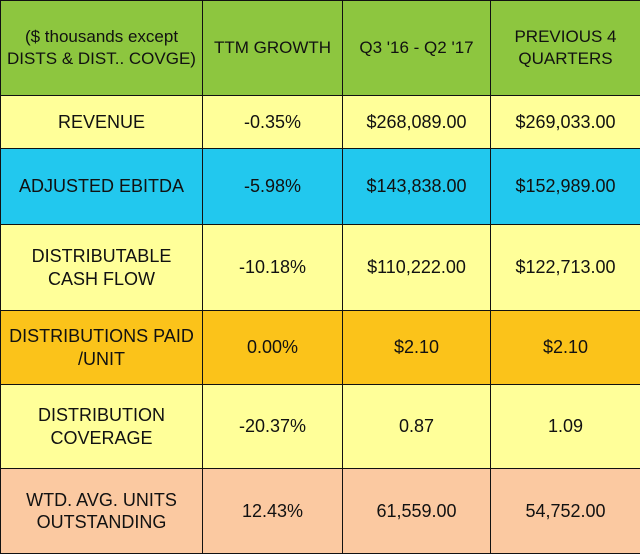 The width and height of the screenshot is (640, 554). What do you see at coordinates (417, 348) in the screenshot?
I see `row-current-value: $2.10` at bounding box center [417, 348].